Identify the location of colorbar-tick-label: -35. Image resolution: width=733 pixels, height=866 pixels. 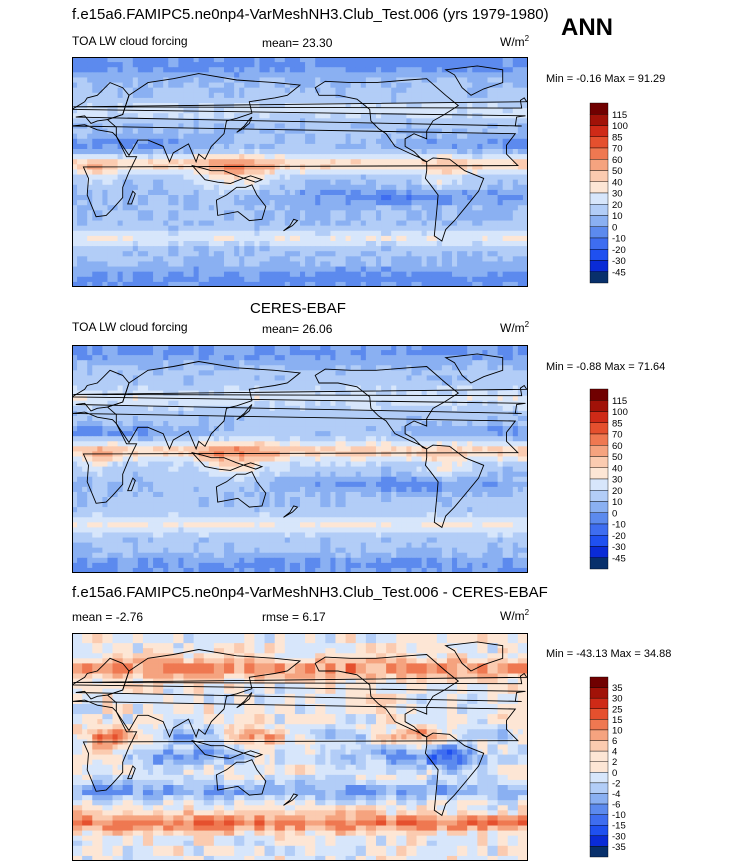
(619, 847).